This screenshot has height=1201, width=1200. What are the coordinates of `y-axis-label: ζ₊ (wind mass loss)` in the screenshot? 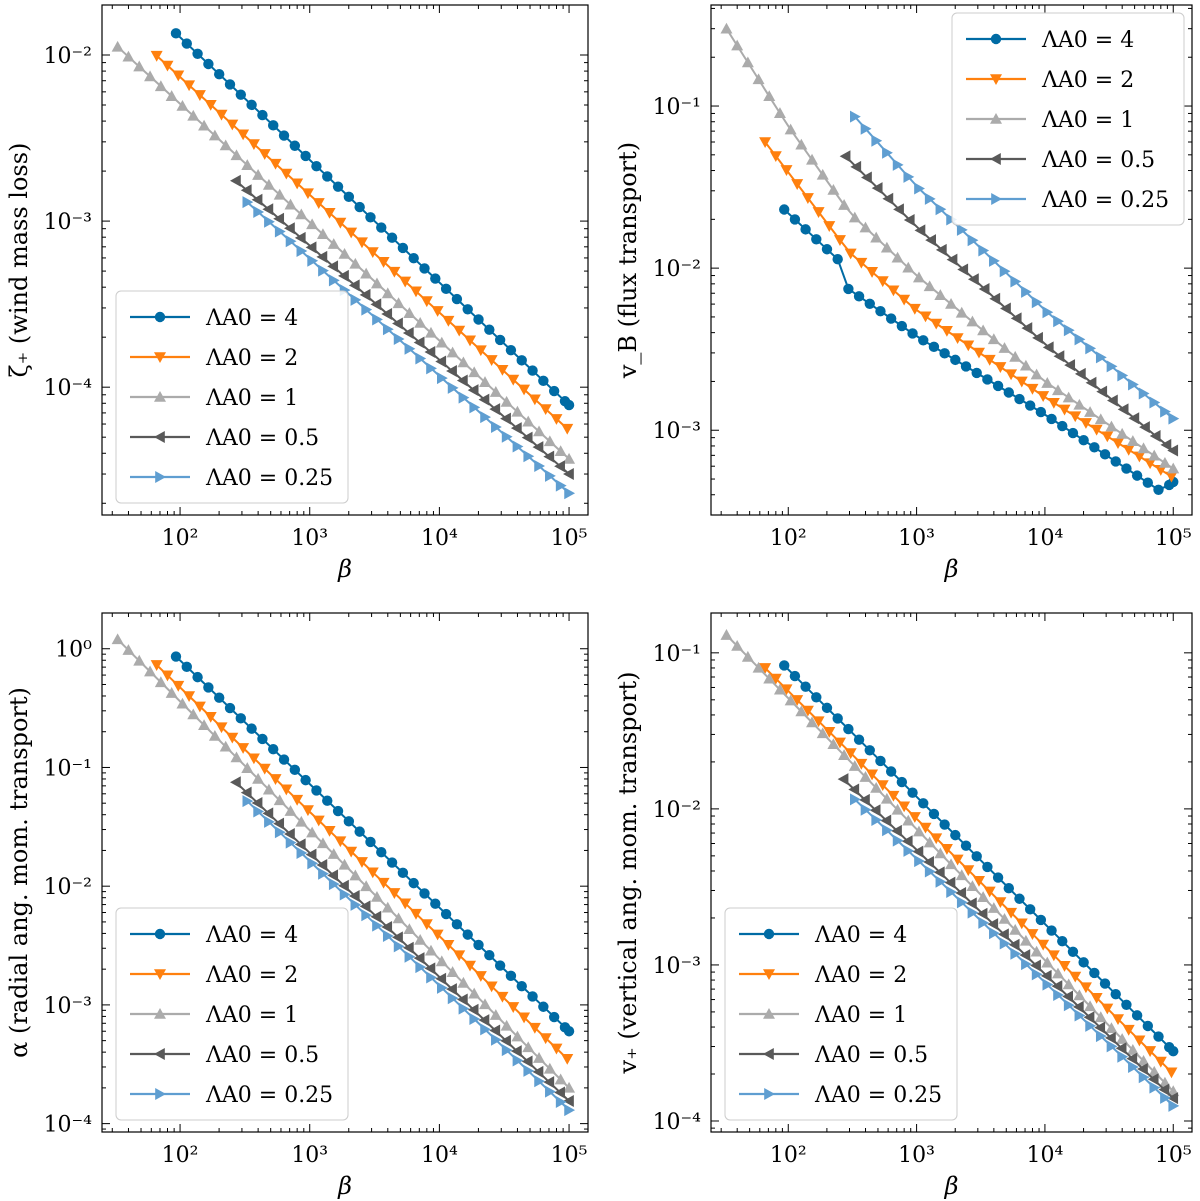 It's located at (19, 260).